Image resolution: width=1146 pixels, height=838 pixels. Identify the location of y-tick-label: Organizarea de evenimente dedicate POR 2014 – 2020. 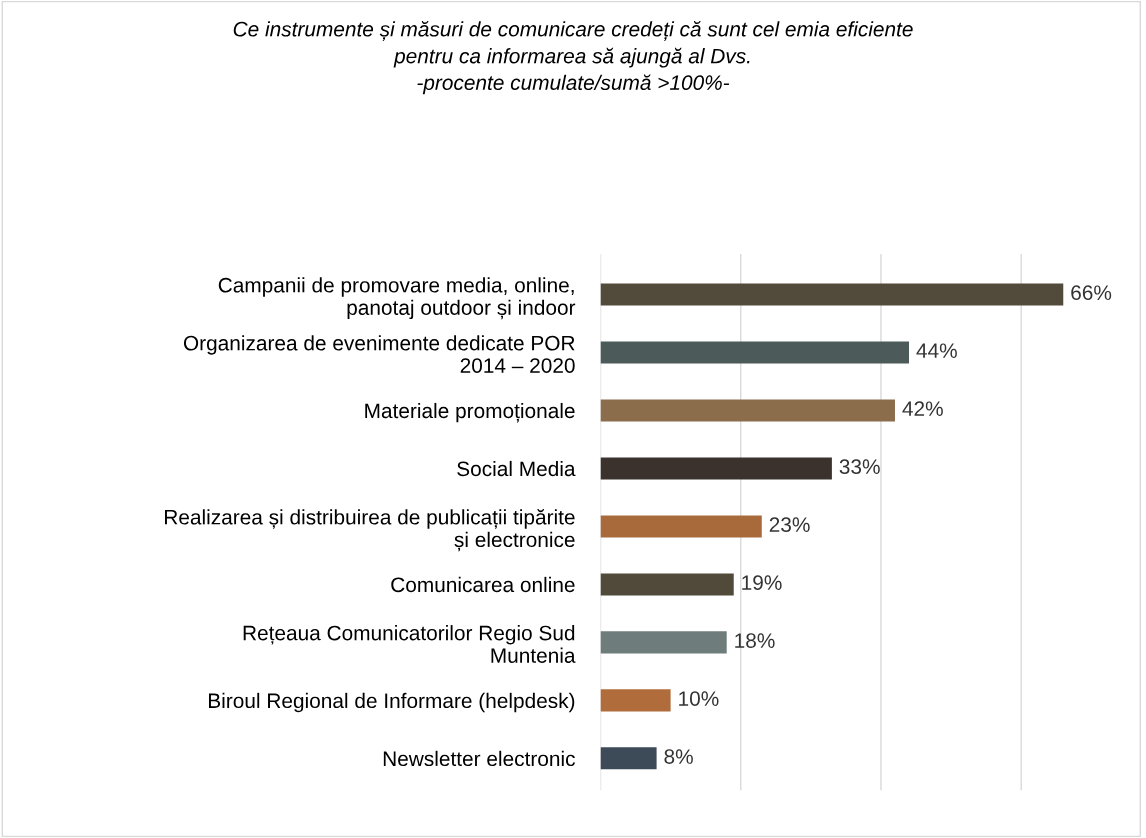
(379, 354).